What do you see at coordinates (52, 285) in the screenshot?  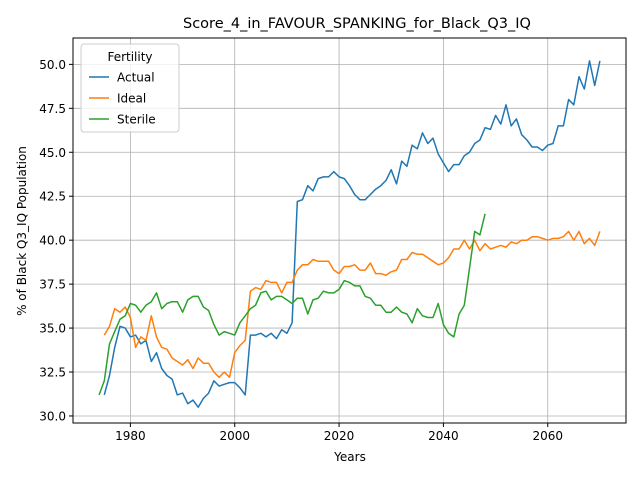 I see `y-tick-label: 37.5` at bounding box center [52, 285].